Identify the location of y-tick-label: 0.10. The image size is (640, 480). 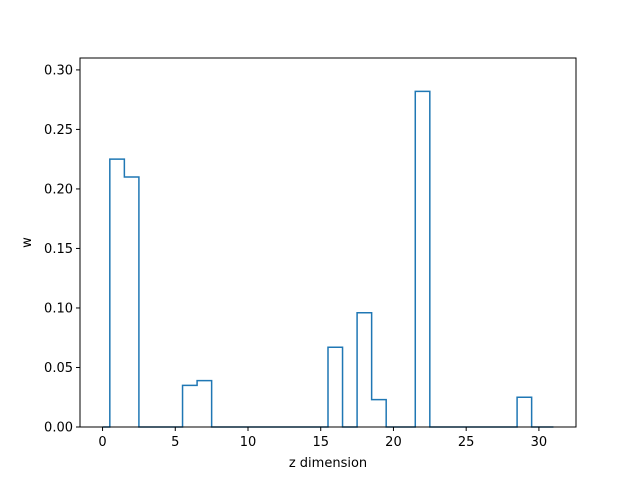
(58, 308).